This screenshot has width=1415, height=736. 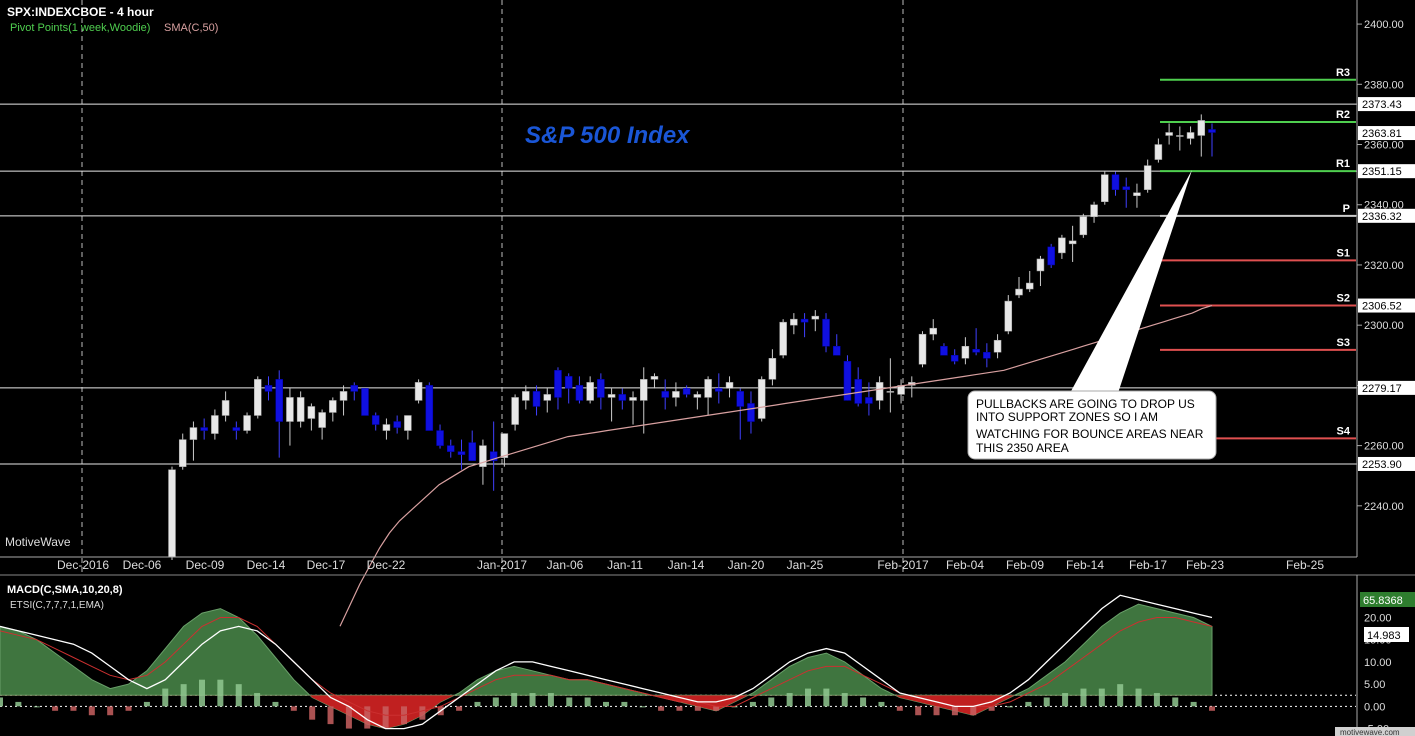 I want to click on sma-indicator-label: SMA(C,50), so click(x=191, y=28).